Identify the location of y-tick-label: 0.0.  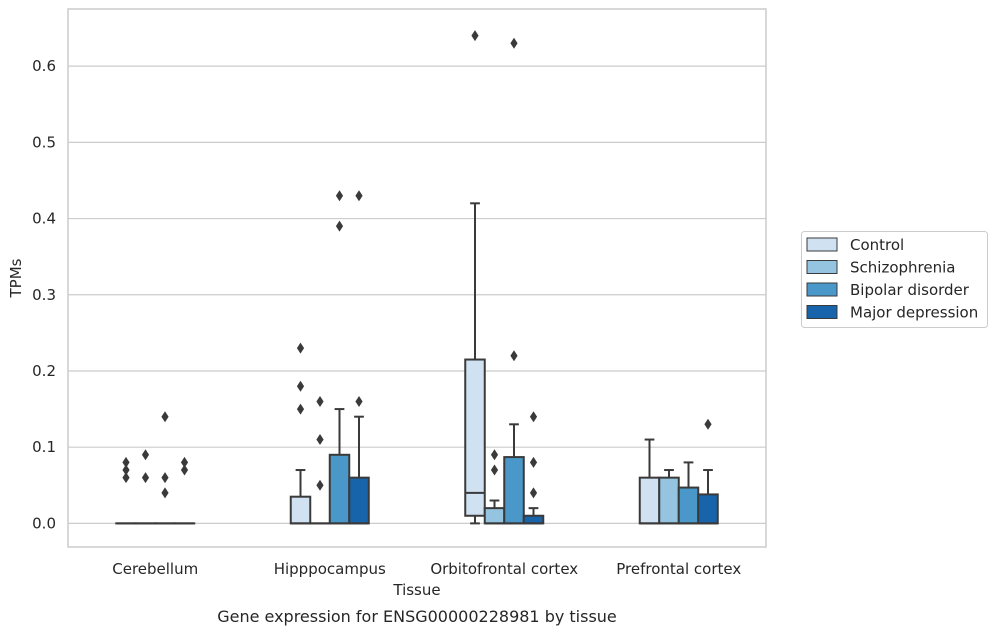
(44, 523).